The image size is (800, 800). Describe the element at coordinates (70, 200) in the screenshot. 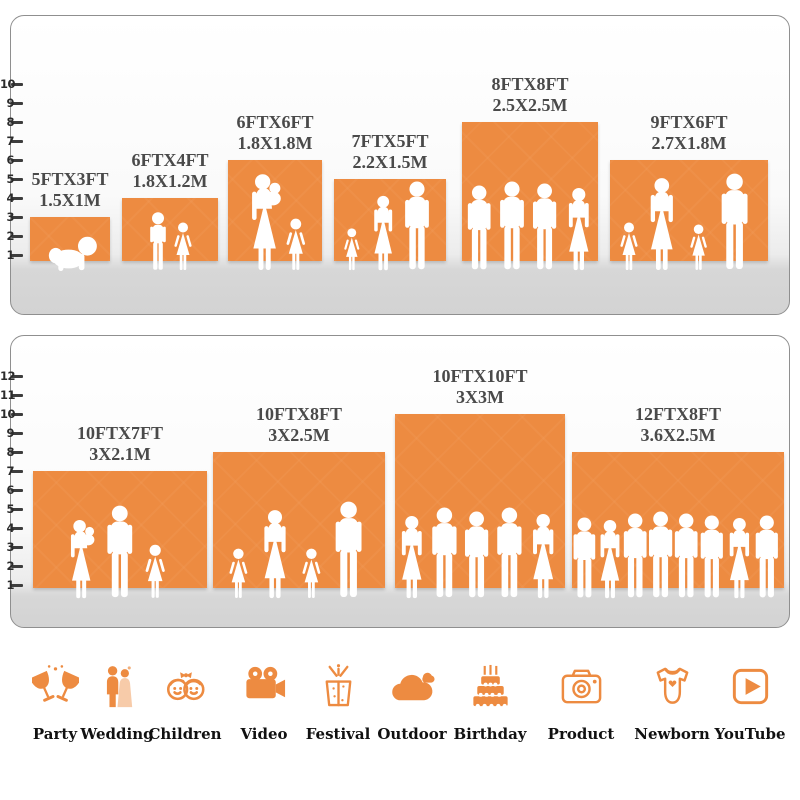

I see `backdrop-size-m: 1.5X1M` at that location.